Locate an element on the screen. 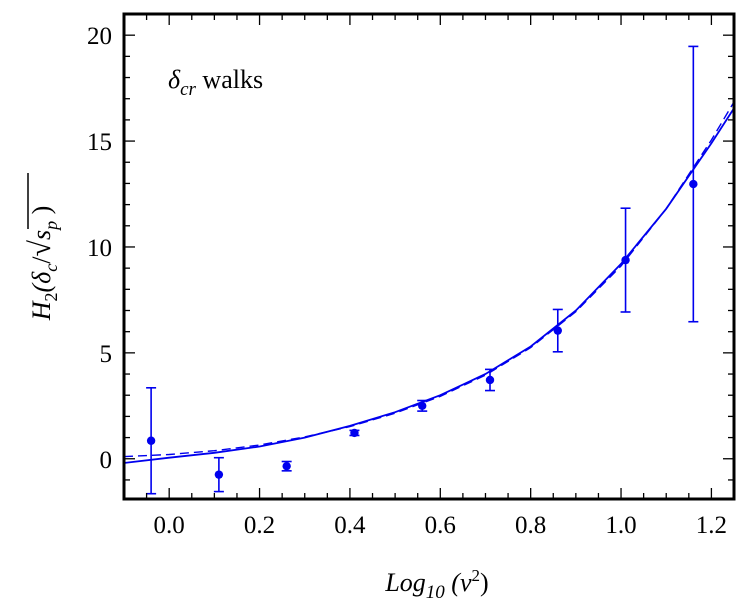 Image resolution: width=747 pixels, height=613 pixels. annotation-text: walks is located at coordinates (229, 79).